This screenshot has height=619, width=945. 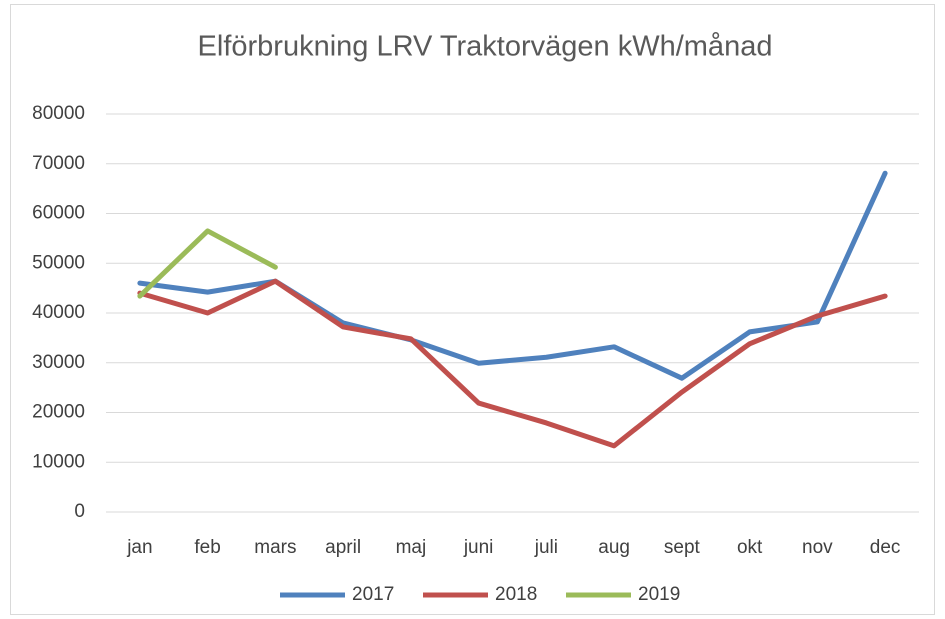 What do you see at coordinates (817, 547) in the screenshot?
I see `x-tick-label: nov` at bounding box center [817, 547].